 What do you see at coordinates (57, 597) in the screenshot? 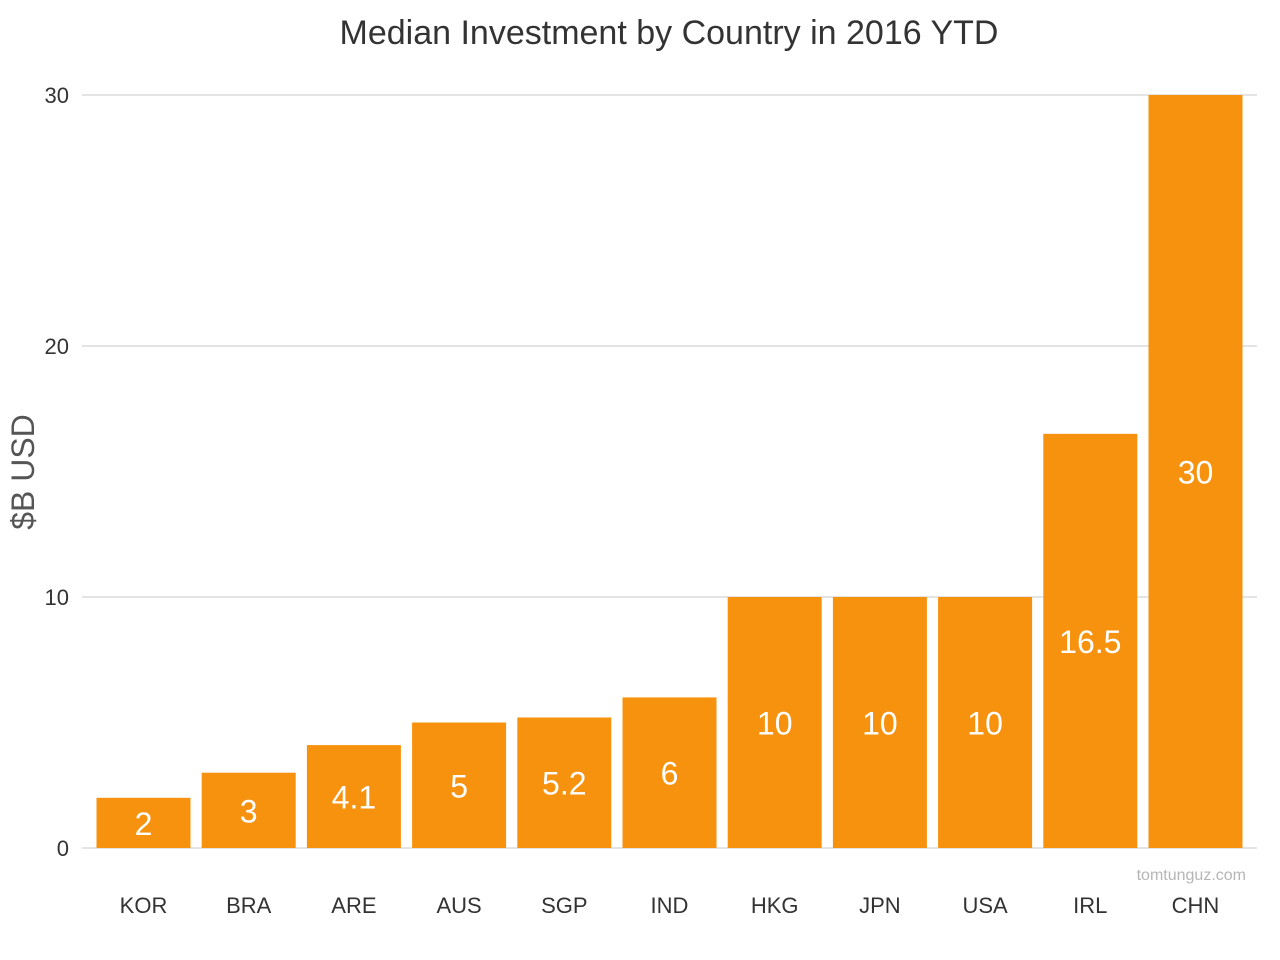
I see `y-tick-label: 10` at bounding box center [57, 597].